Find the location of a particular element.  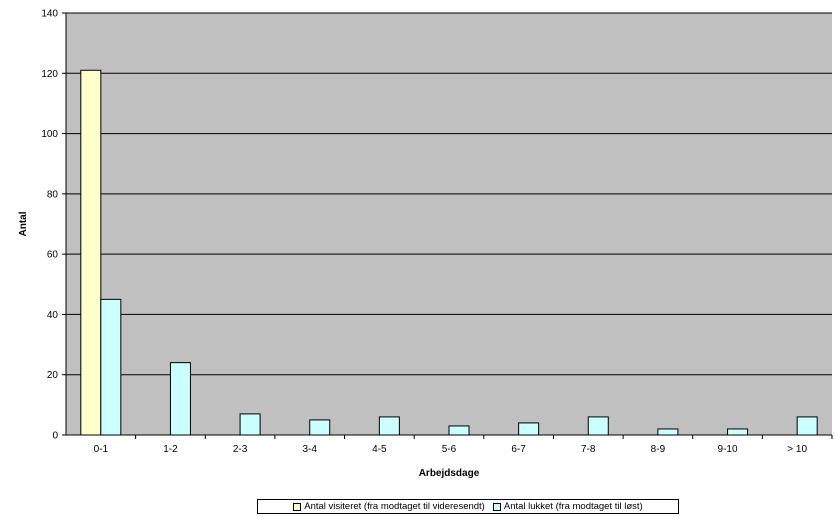

bar-visiteret is located at coordinates (91, 252).